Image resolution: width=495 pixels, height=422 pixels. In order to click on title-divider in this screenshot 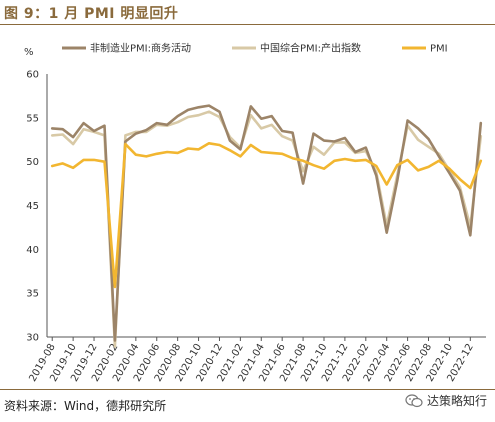, I will do `click(247, 24)`.